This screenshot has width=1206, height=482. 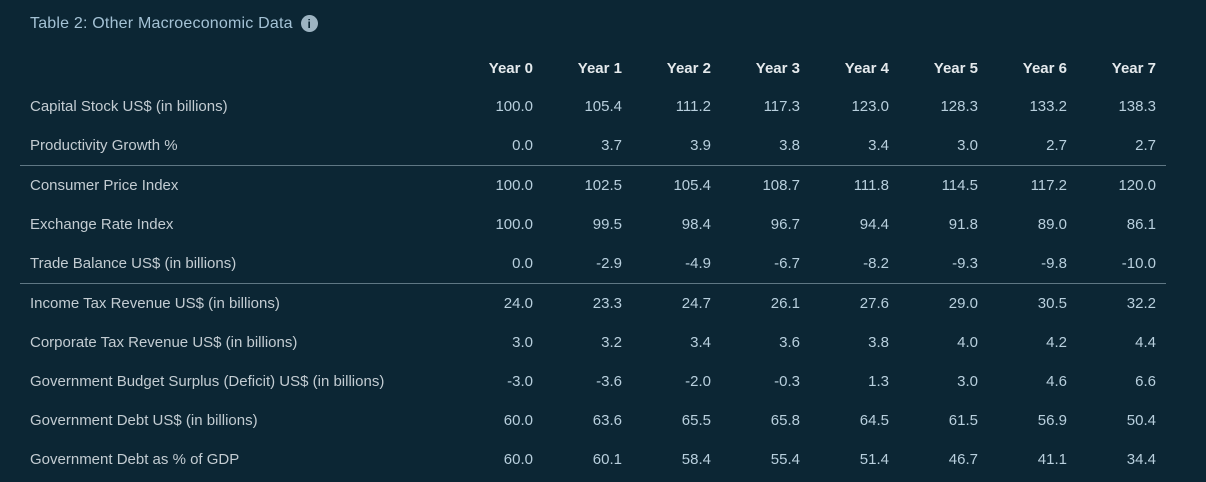 I want to click on cell-value: 96.7, so click(x=785, y=224).